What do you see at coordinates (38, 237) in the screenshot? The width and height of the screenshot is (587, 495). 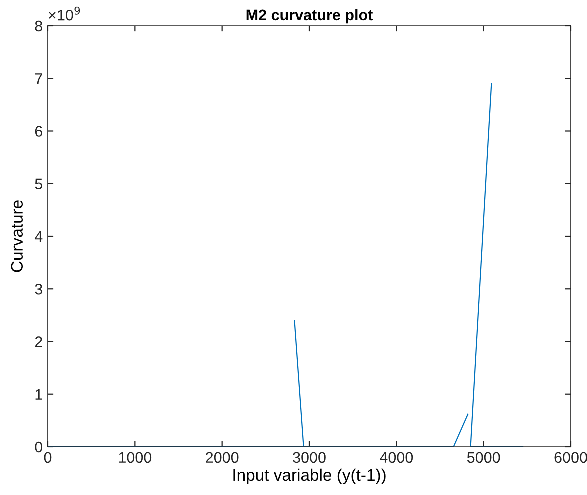 I see `y-tick-label: 4` at bounding box center [38, 237].